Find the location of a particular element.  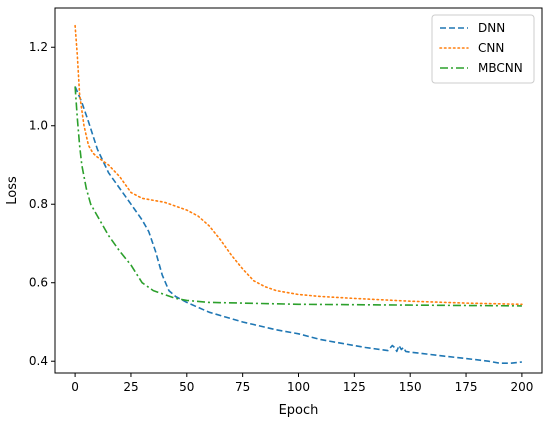

x-axis: 0 25 50 75 100 125 150 175 200 is located at coordinates (302, 383).